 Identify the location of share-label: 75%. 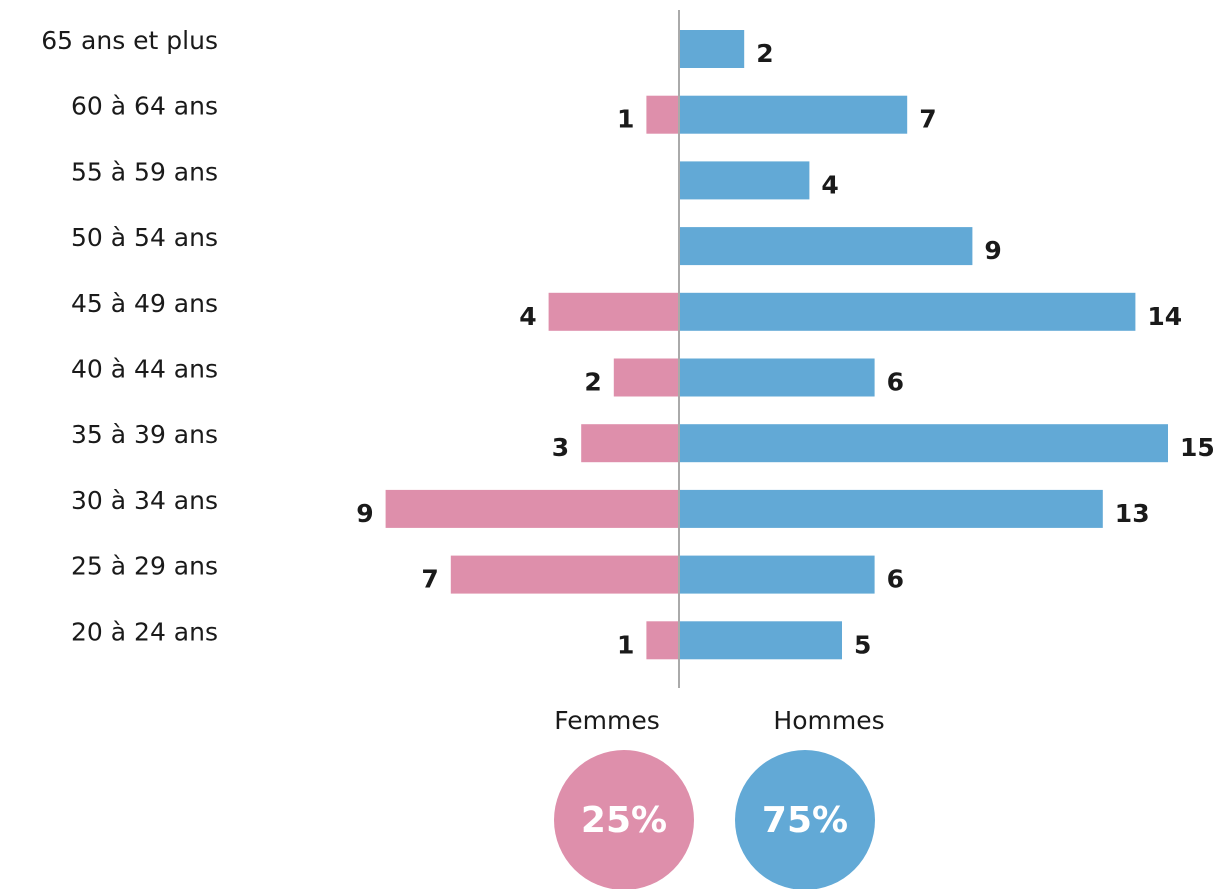
(805, 820).